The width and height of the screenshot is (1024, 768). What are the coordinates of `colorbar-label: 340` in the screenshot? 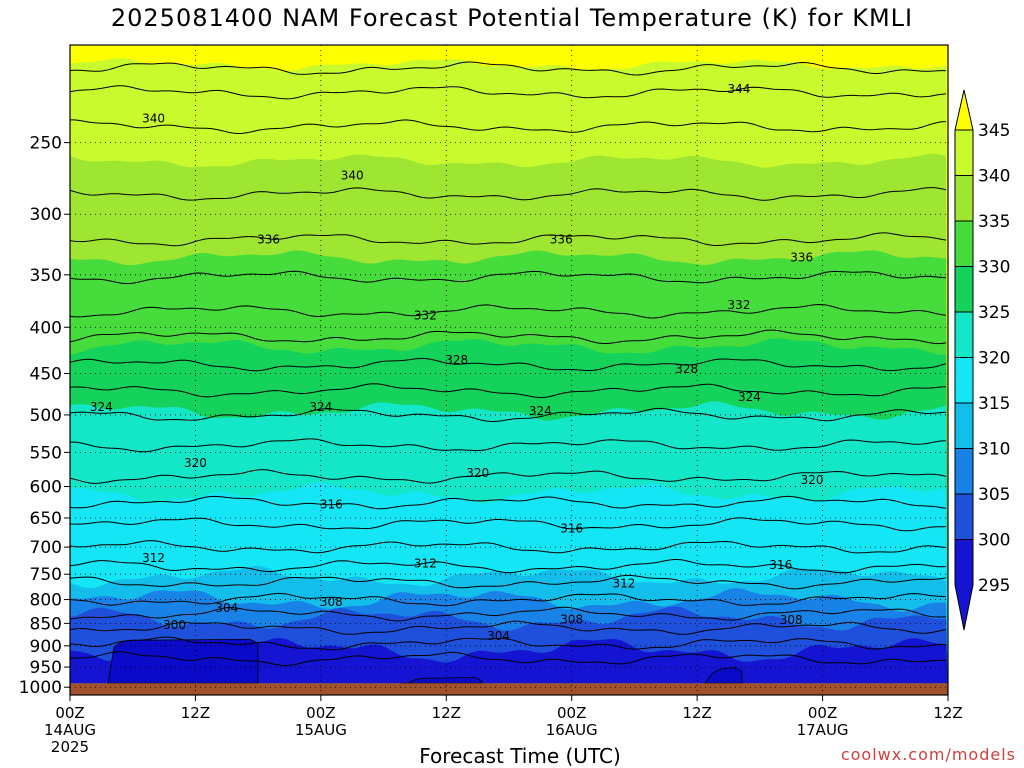 It's located at (994, 177).